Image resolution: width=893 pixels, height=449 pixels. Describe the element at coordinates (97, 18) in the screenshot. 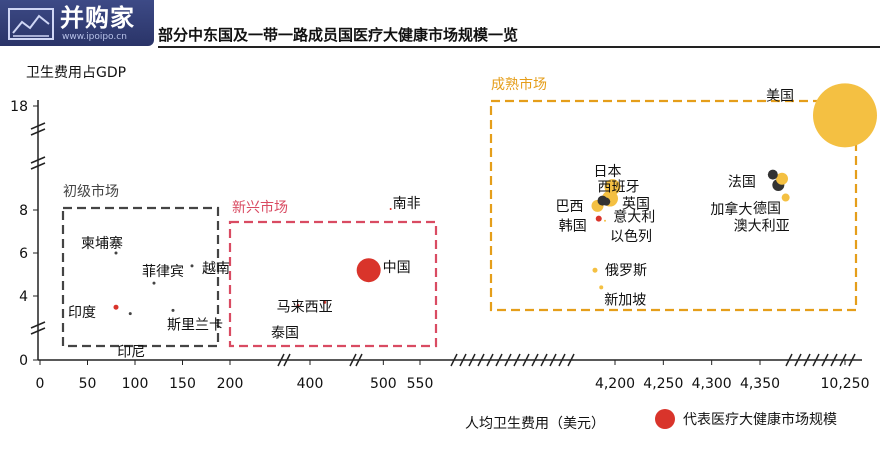

I see `logo-text: 并购家` at that location.